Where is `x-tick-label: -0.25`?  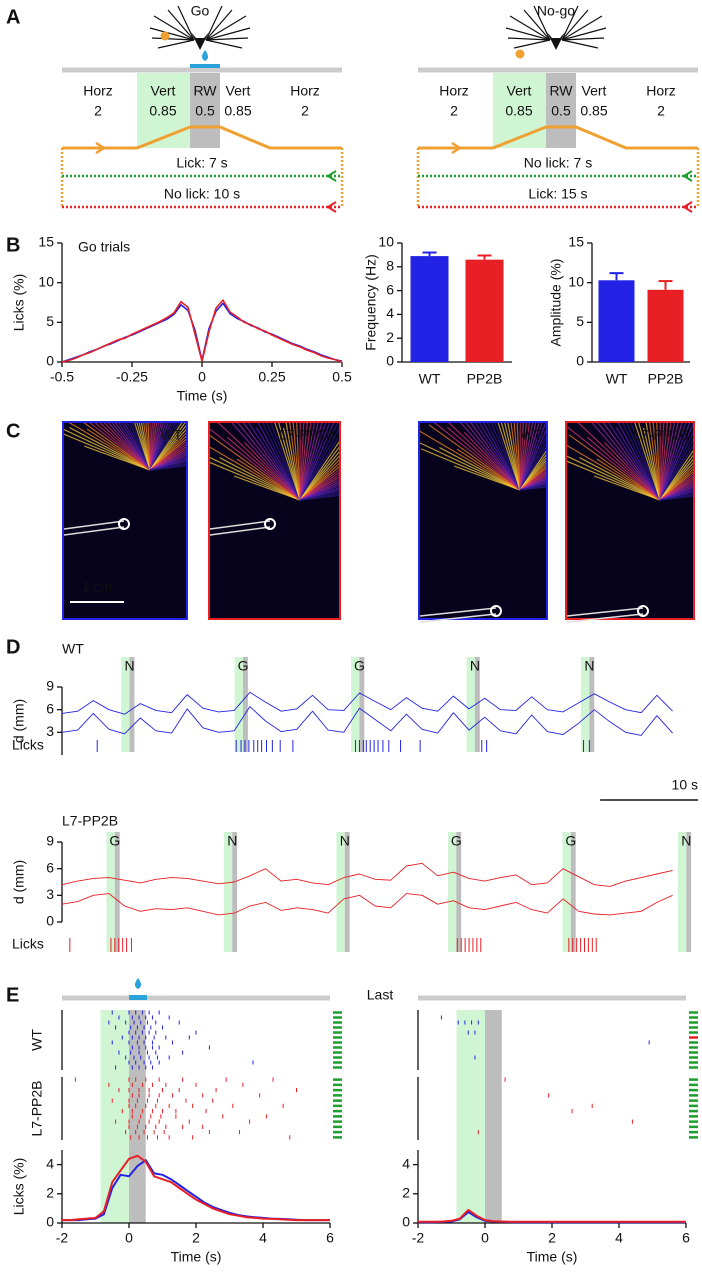
x-tick-label: -0.25 is located at coordinates (132, 377).